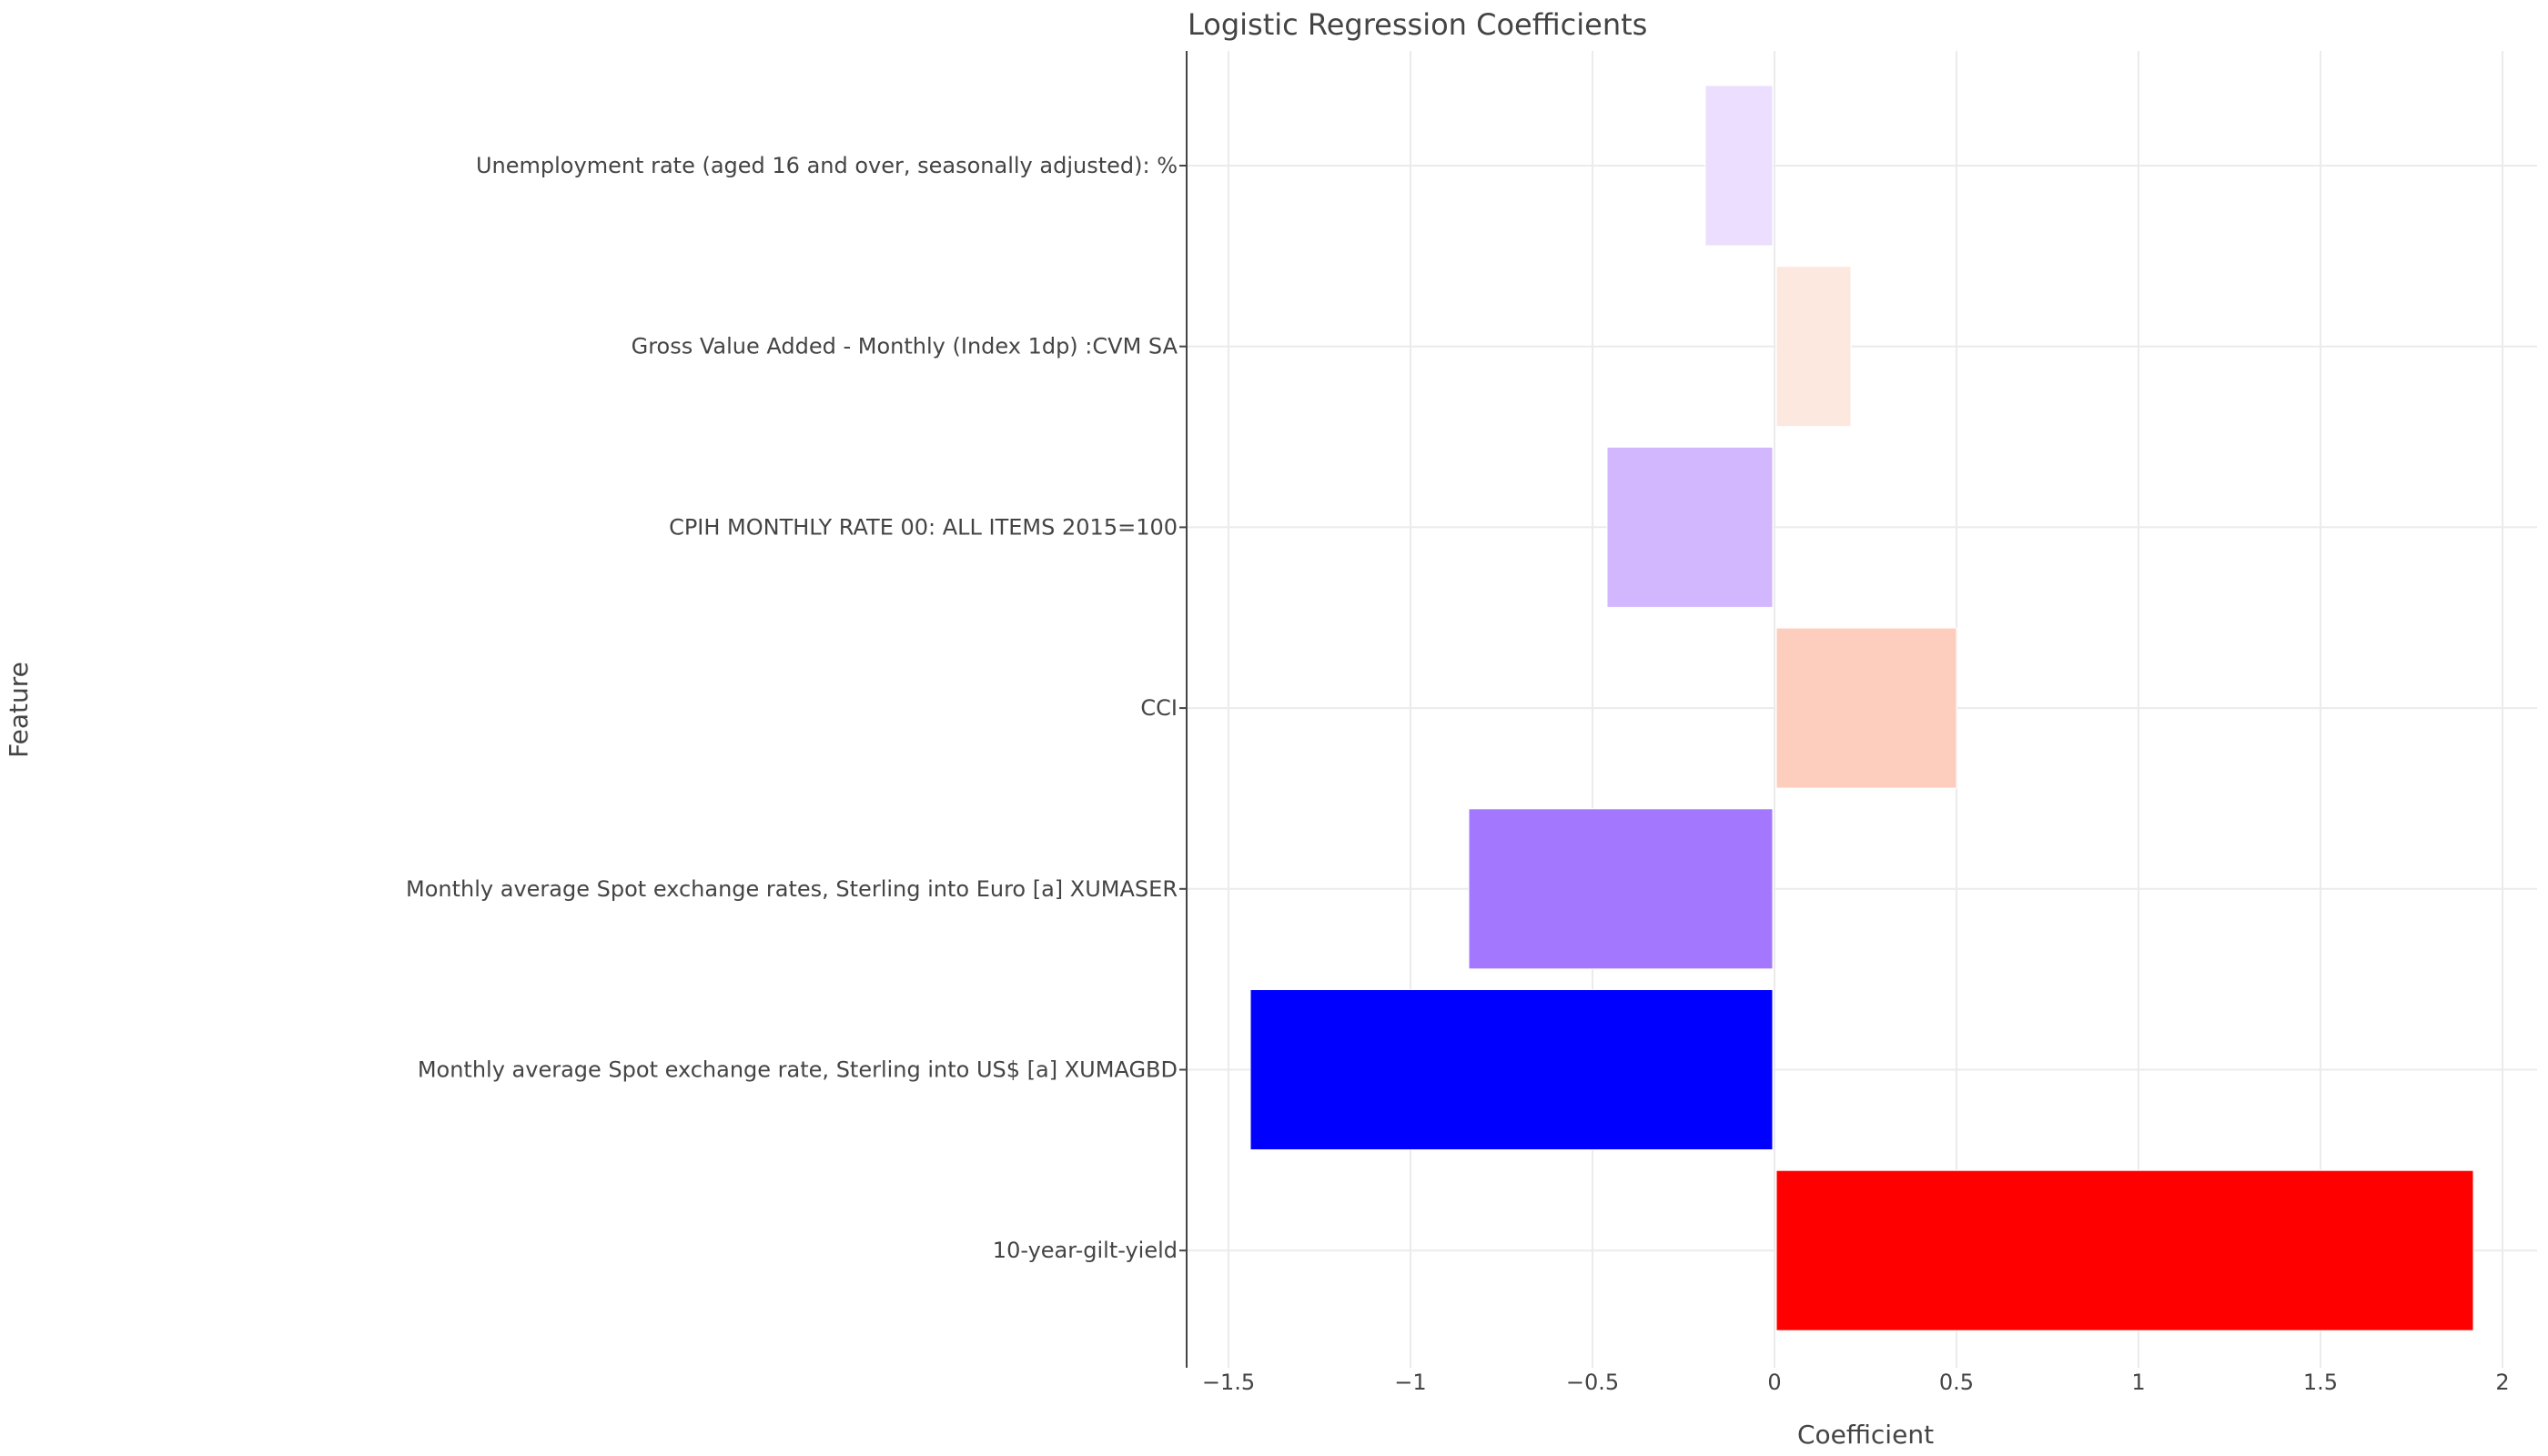 This screenshot has height=1456, width=2548. What do you see at coordinates (1229, 1382) in the screenshot?
I see `x-tick-label: −1.5` at bounding box center [1229, 1382].